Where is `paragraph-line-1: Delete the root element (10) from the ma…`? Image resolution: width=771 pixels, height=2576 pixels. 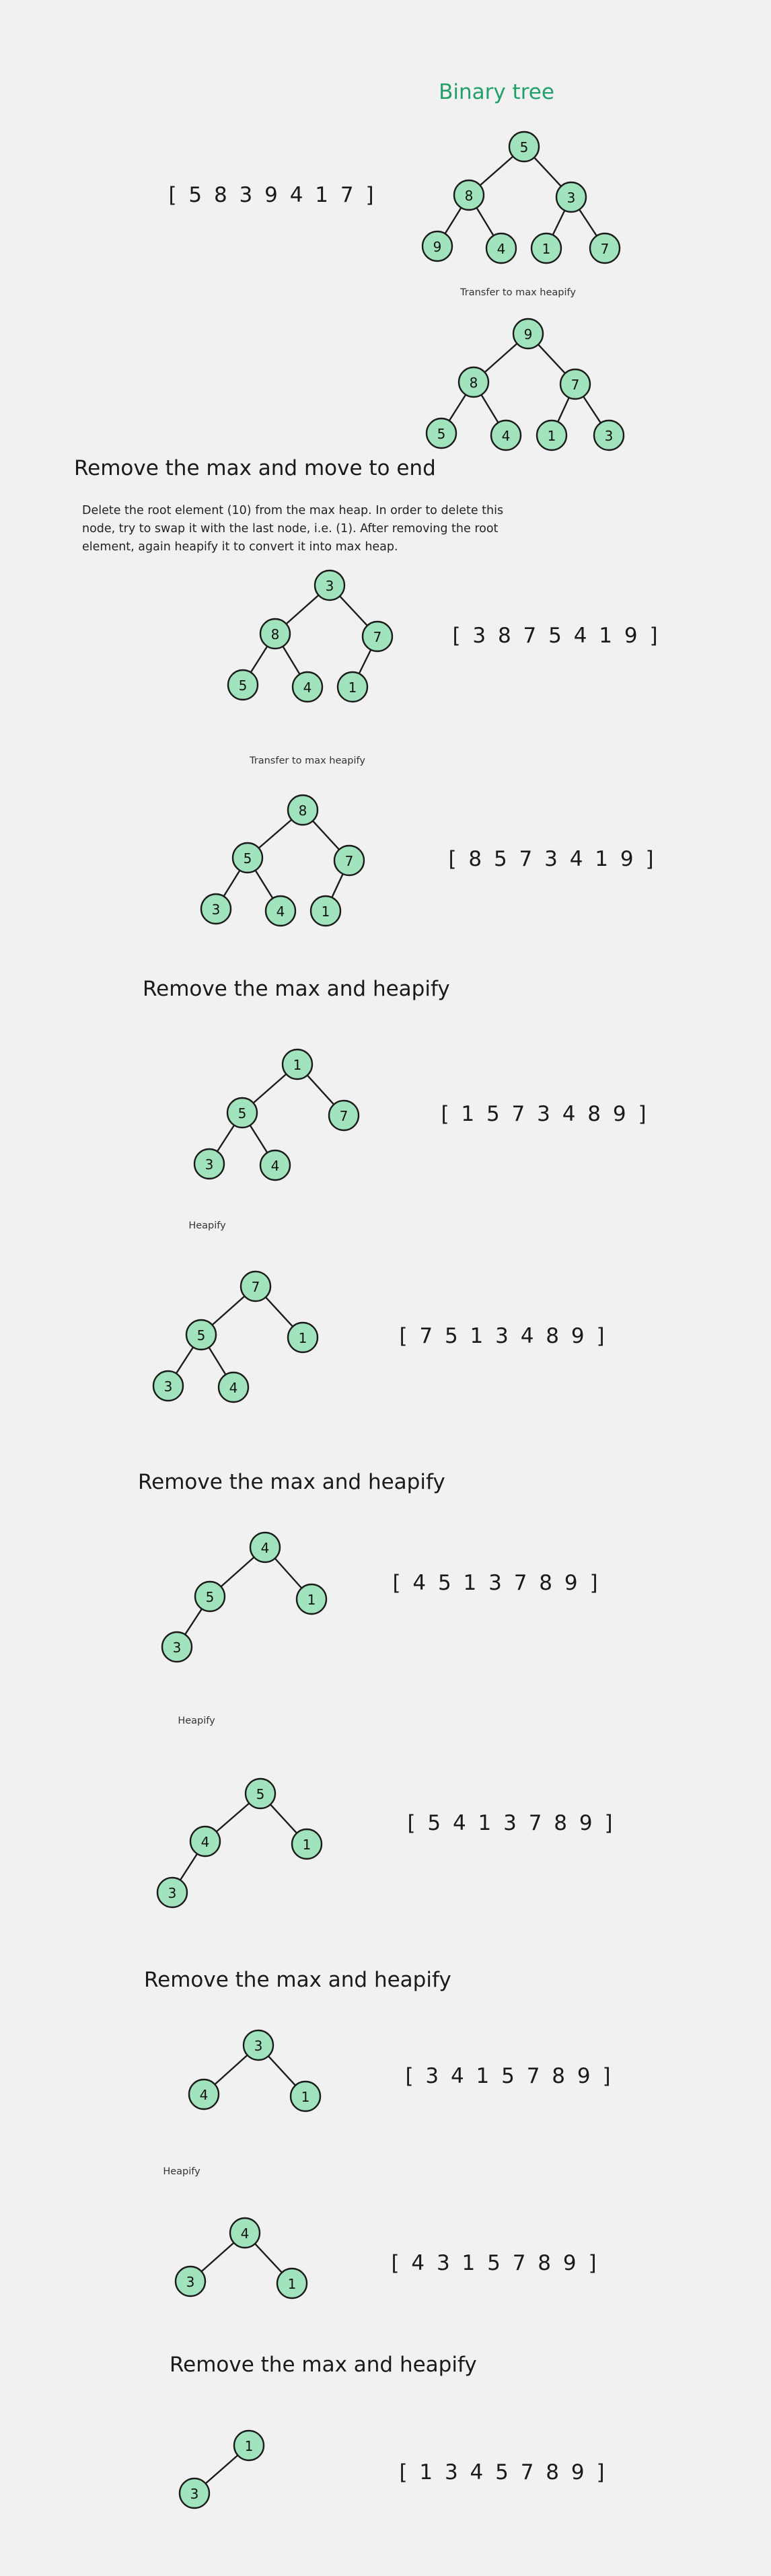
paragraph-line-1: Delete the root element (10) from the ma… is located at coordinates (292, 510).